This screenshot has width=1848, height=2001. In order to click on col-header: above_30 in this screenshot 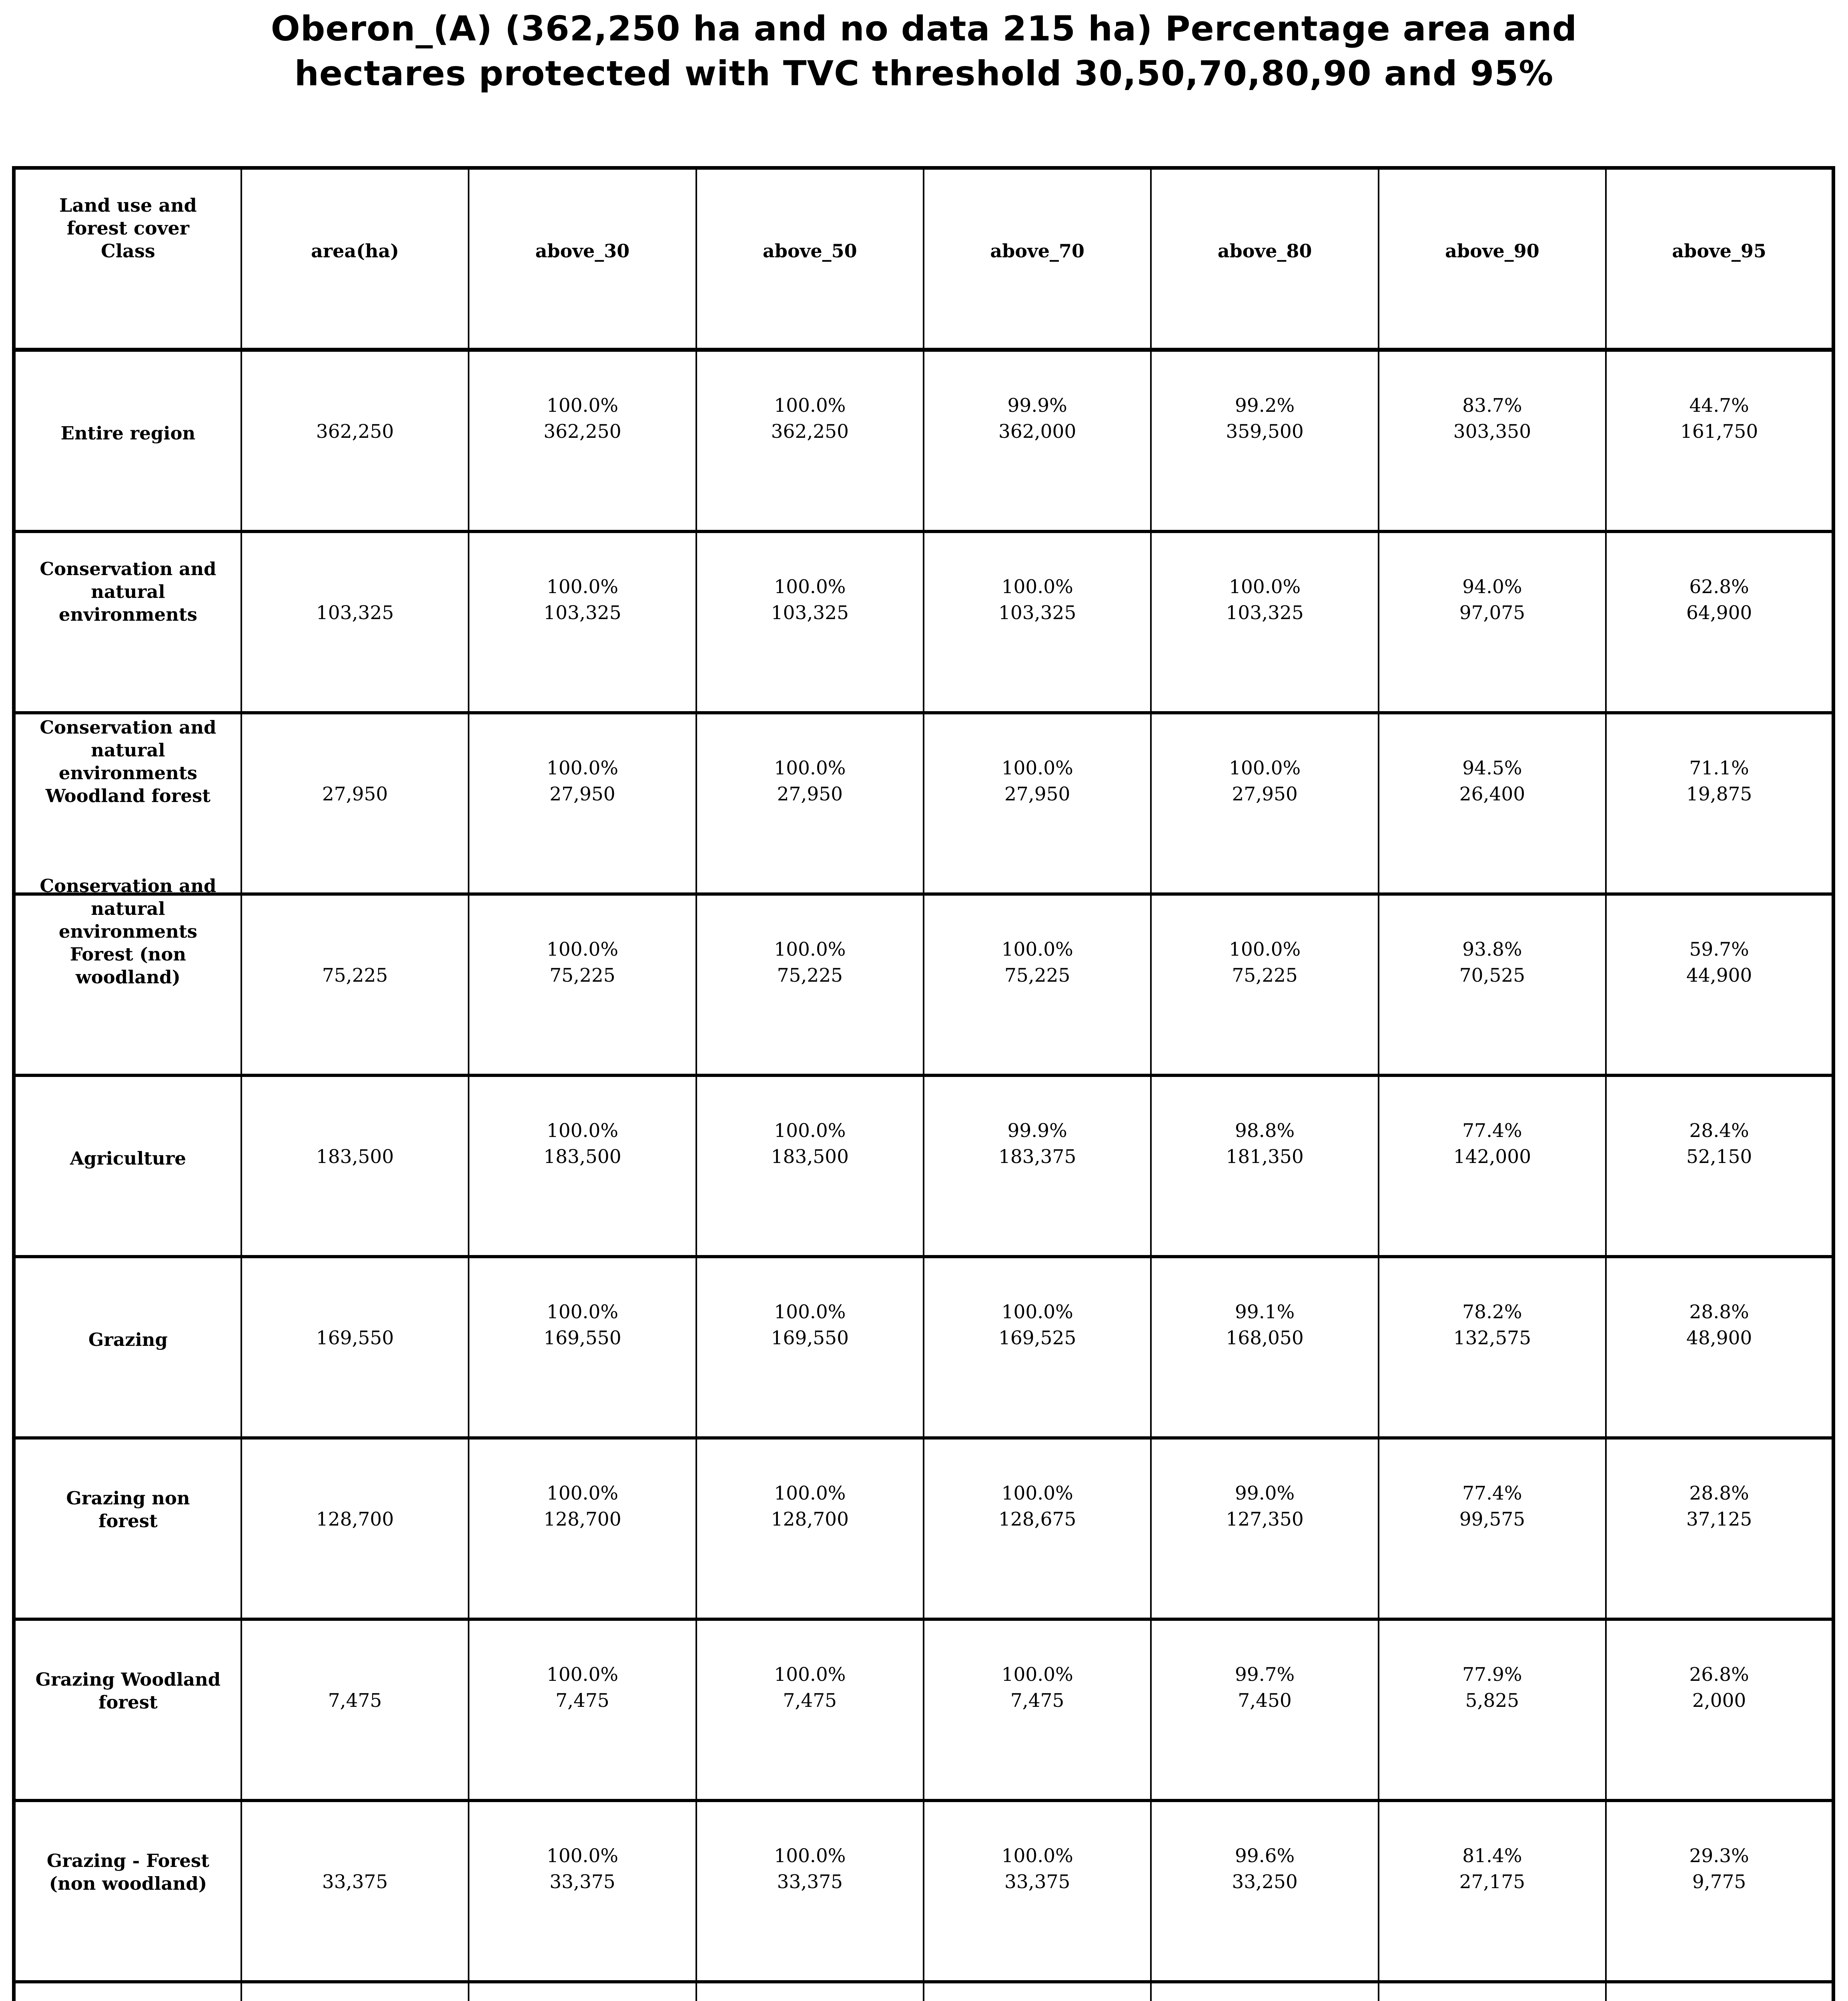, I will do `click(582, 260)`.